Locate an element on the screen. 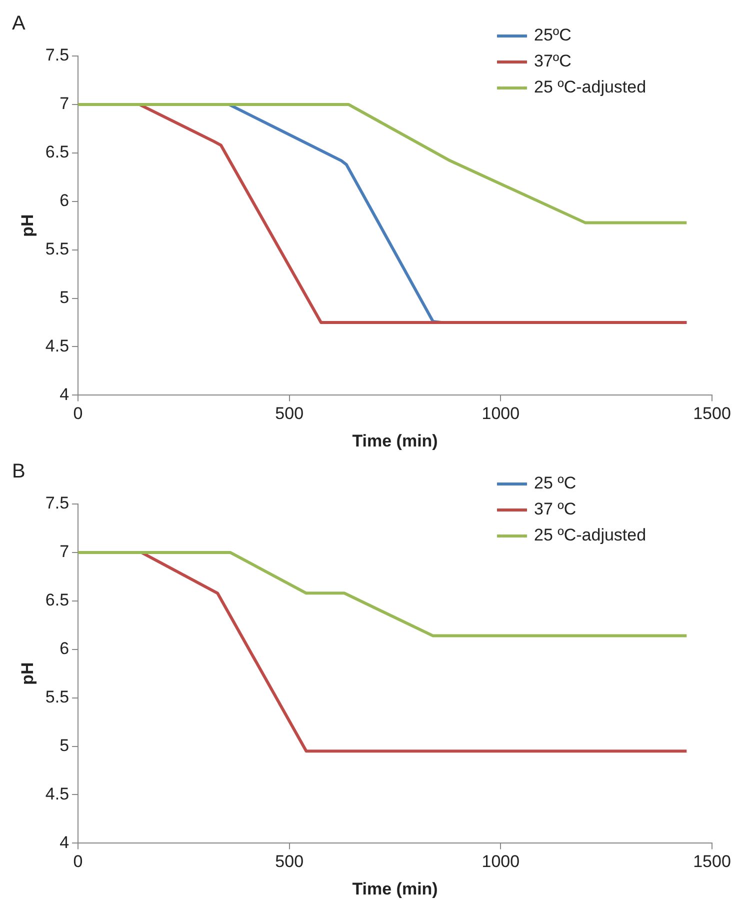 The width and height of the screenshot is (745, 920). text: B is located at coordinates (19, 471).